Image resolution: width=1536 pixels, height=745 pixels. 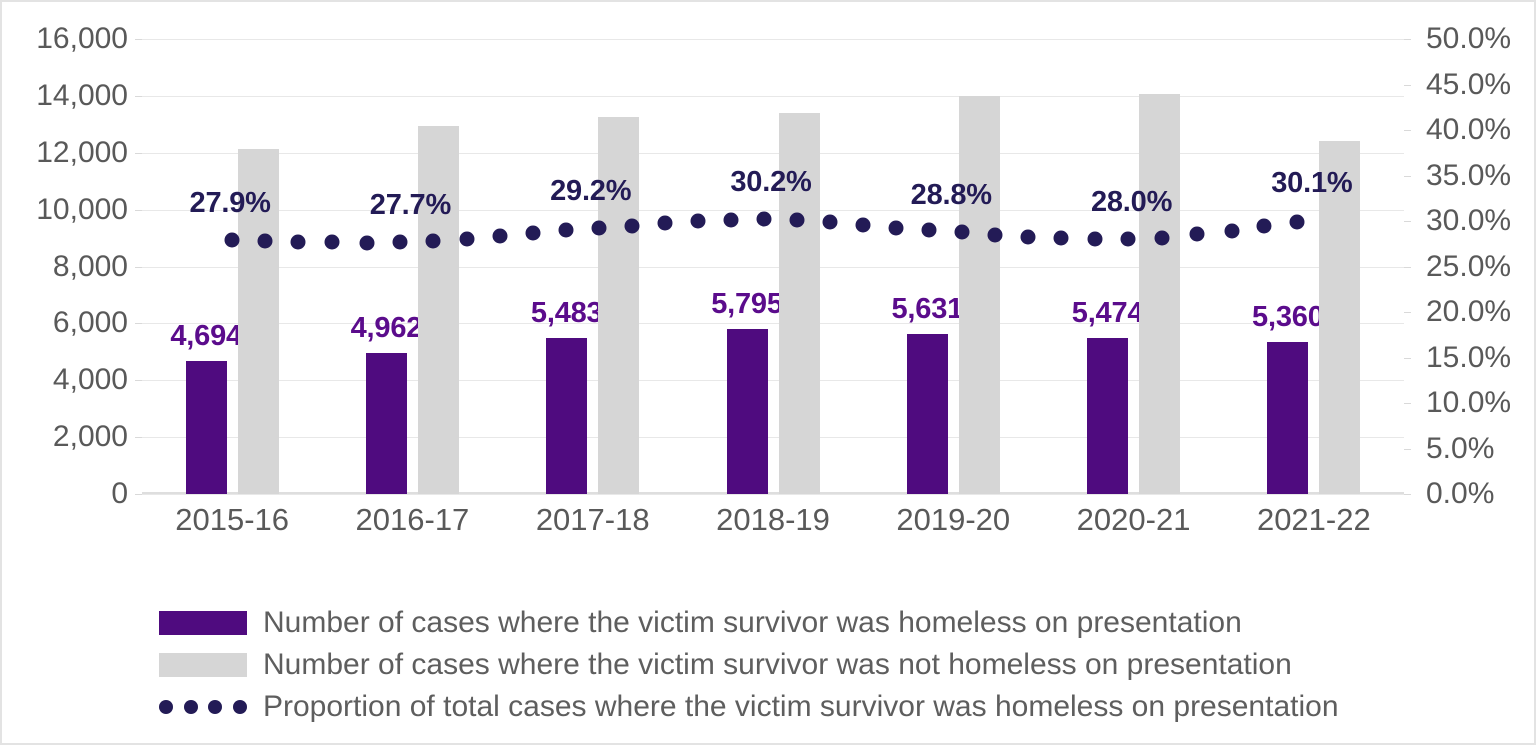 What do you see at coordinates (410, 204) in the screenshot?
I see `proportion-value-label: 27.7%` at bounding box center [410, 204].